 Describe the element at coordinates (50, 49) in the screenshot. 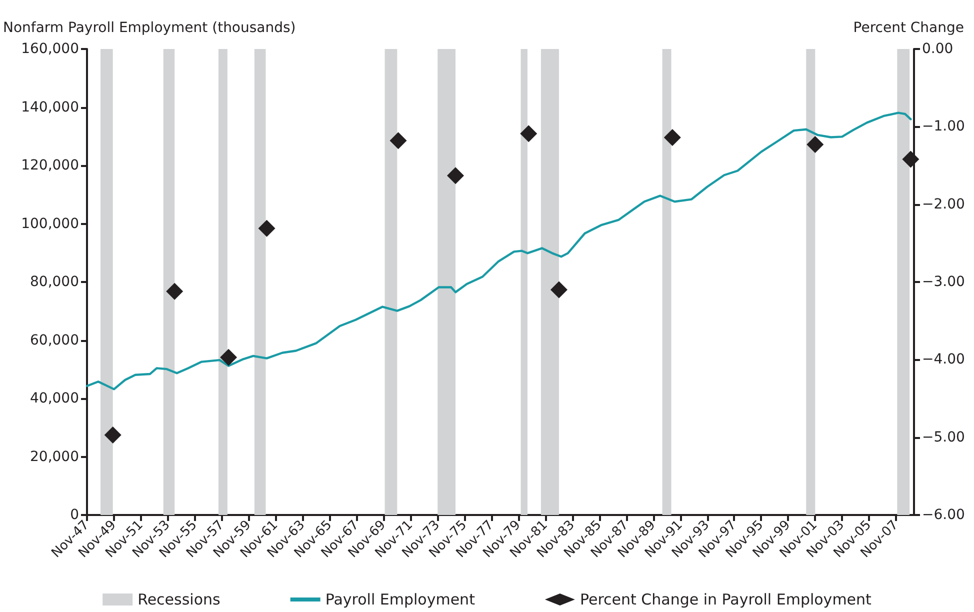

I see `y-tick-label: 160,000` at that location.